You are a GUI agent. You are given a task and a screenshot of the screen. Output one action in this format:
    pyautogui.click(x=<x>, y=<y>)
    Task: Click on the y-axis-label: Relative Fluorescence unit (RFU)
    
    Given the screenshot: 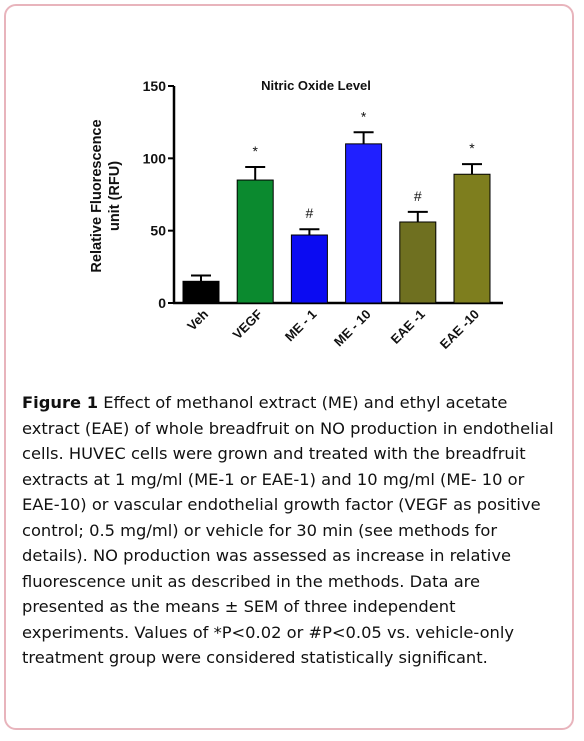 What is the action you would take?
    pyautogui.click(x=106, y=195)
    